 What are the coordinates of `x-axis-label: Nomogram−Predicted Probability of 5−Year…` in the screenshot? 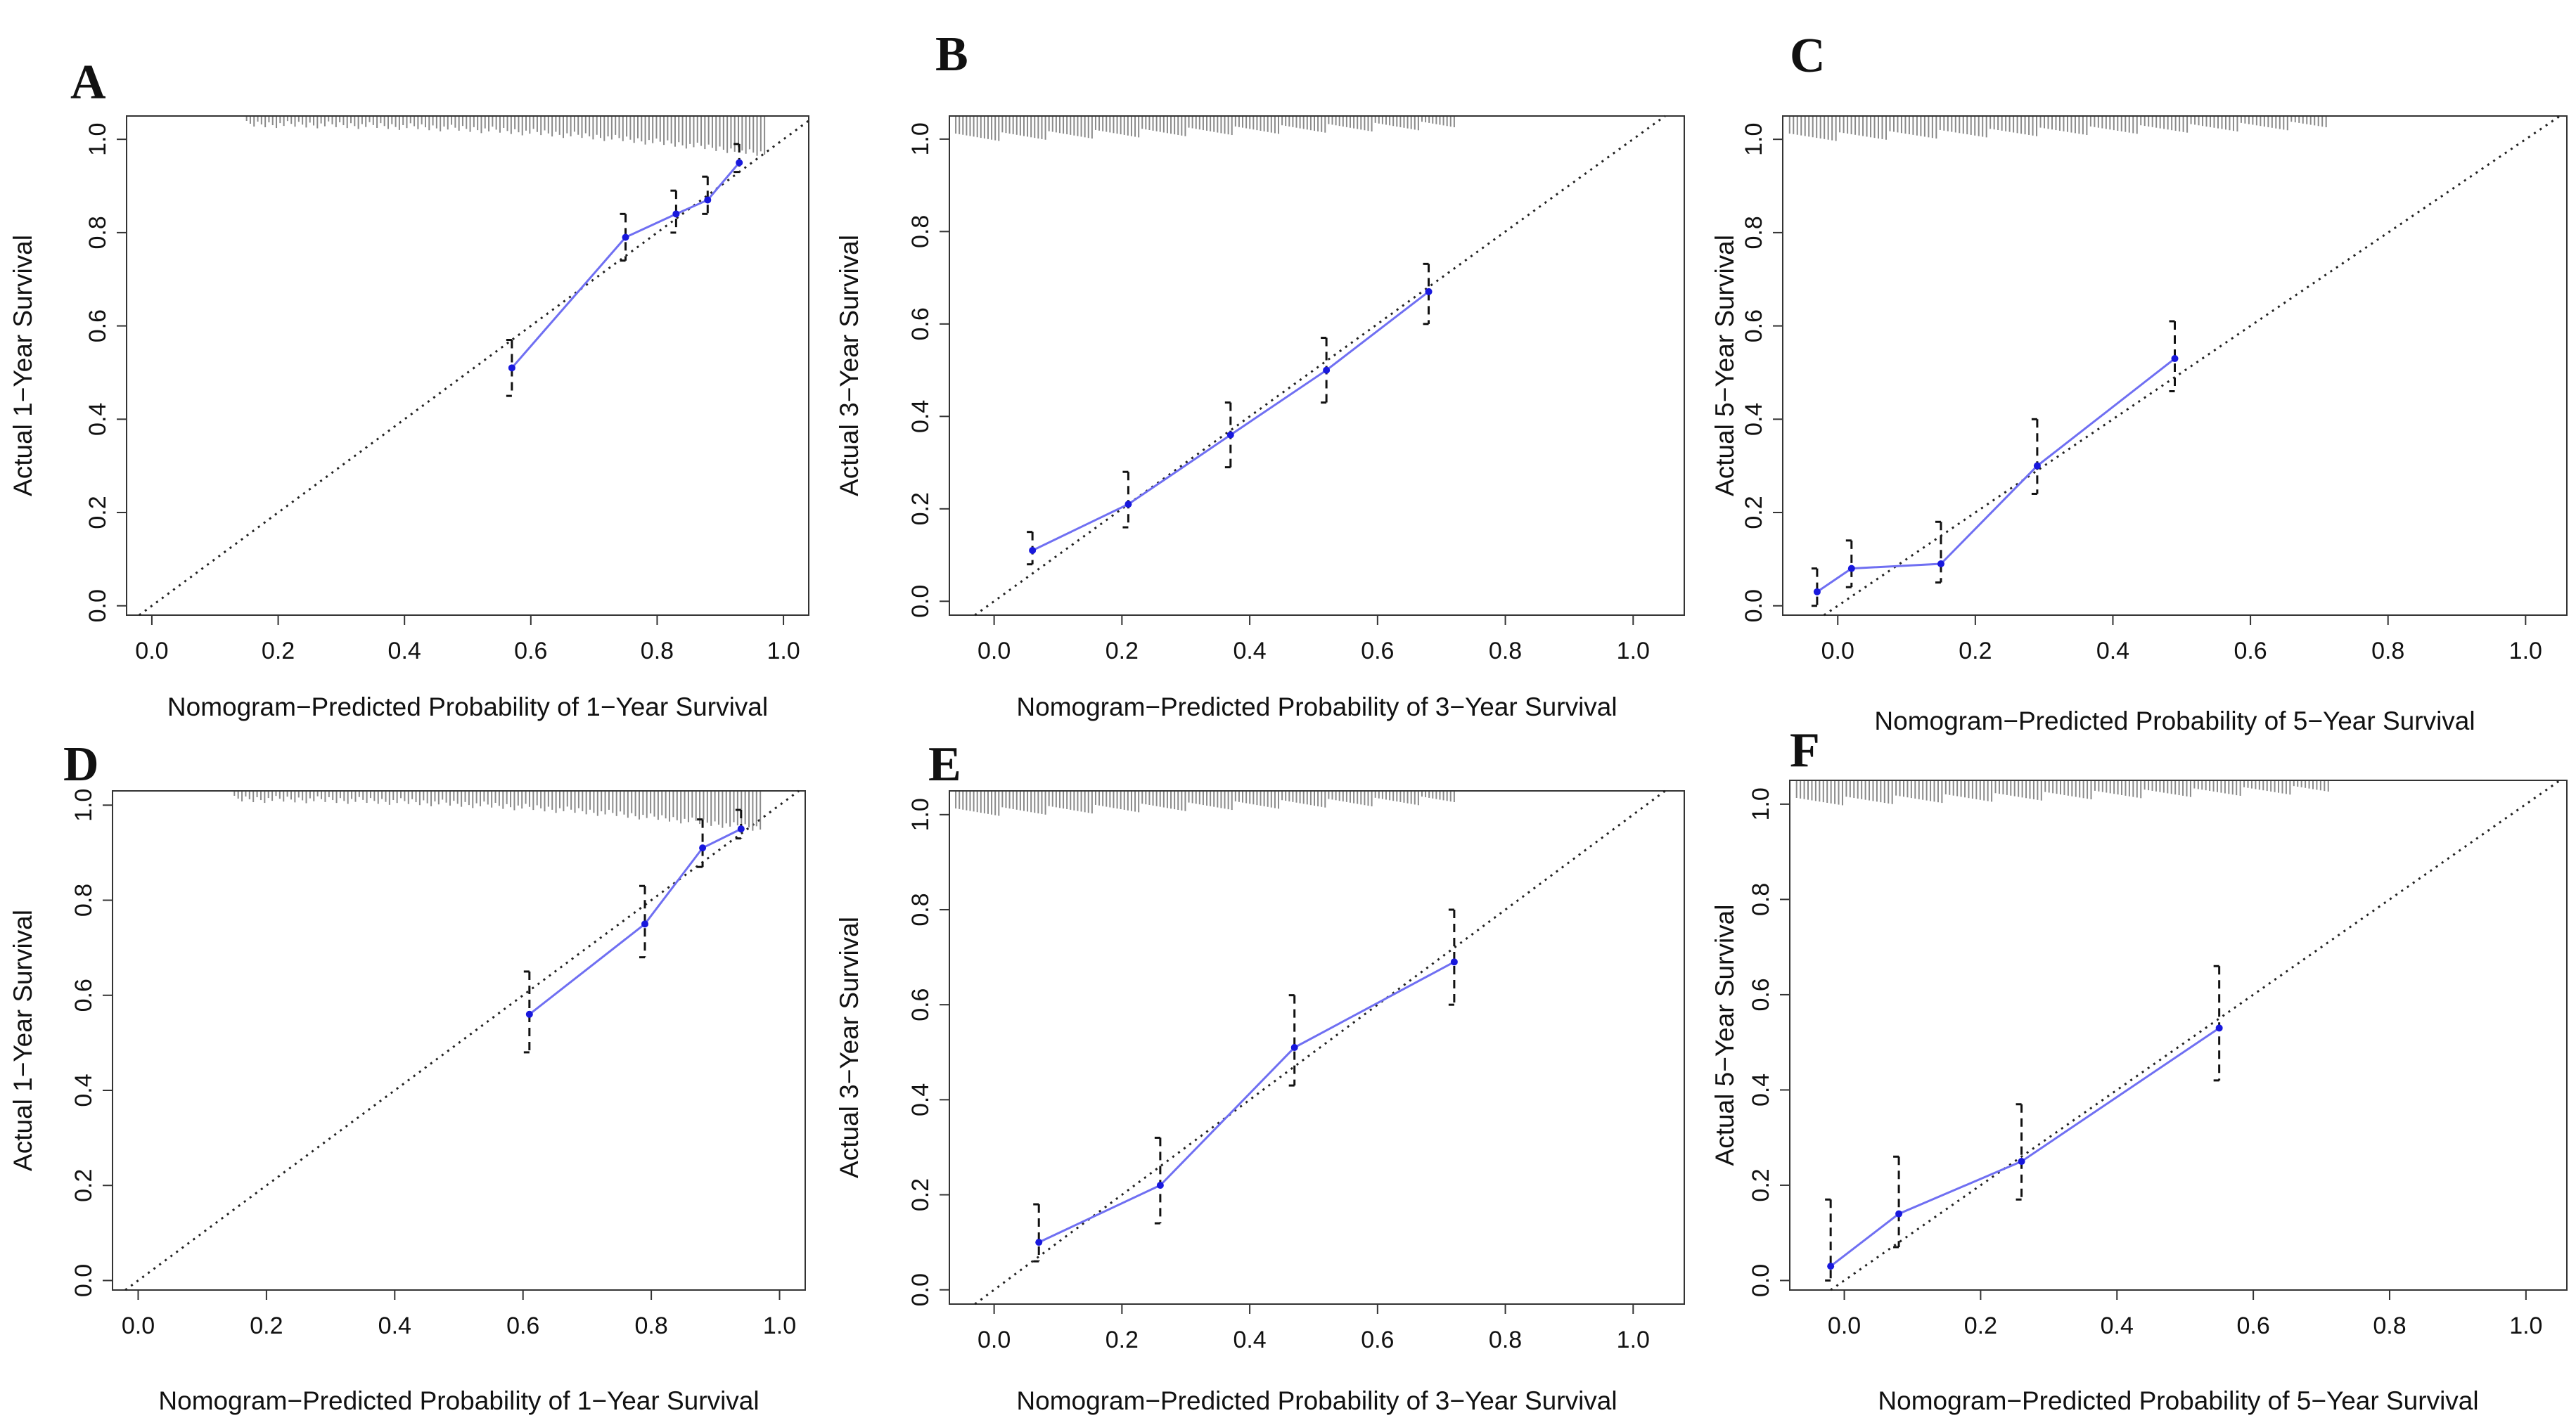 It's located at (2178, 1400).